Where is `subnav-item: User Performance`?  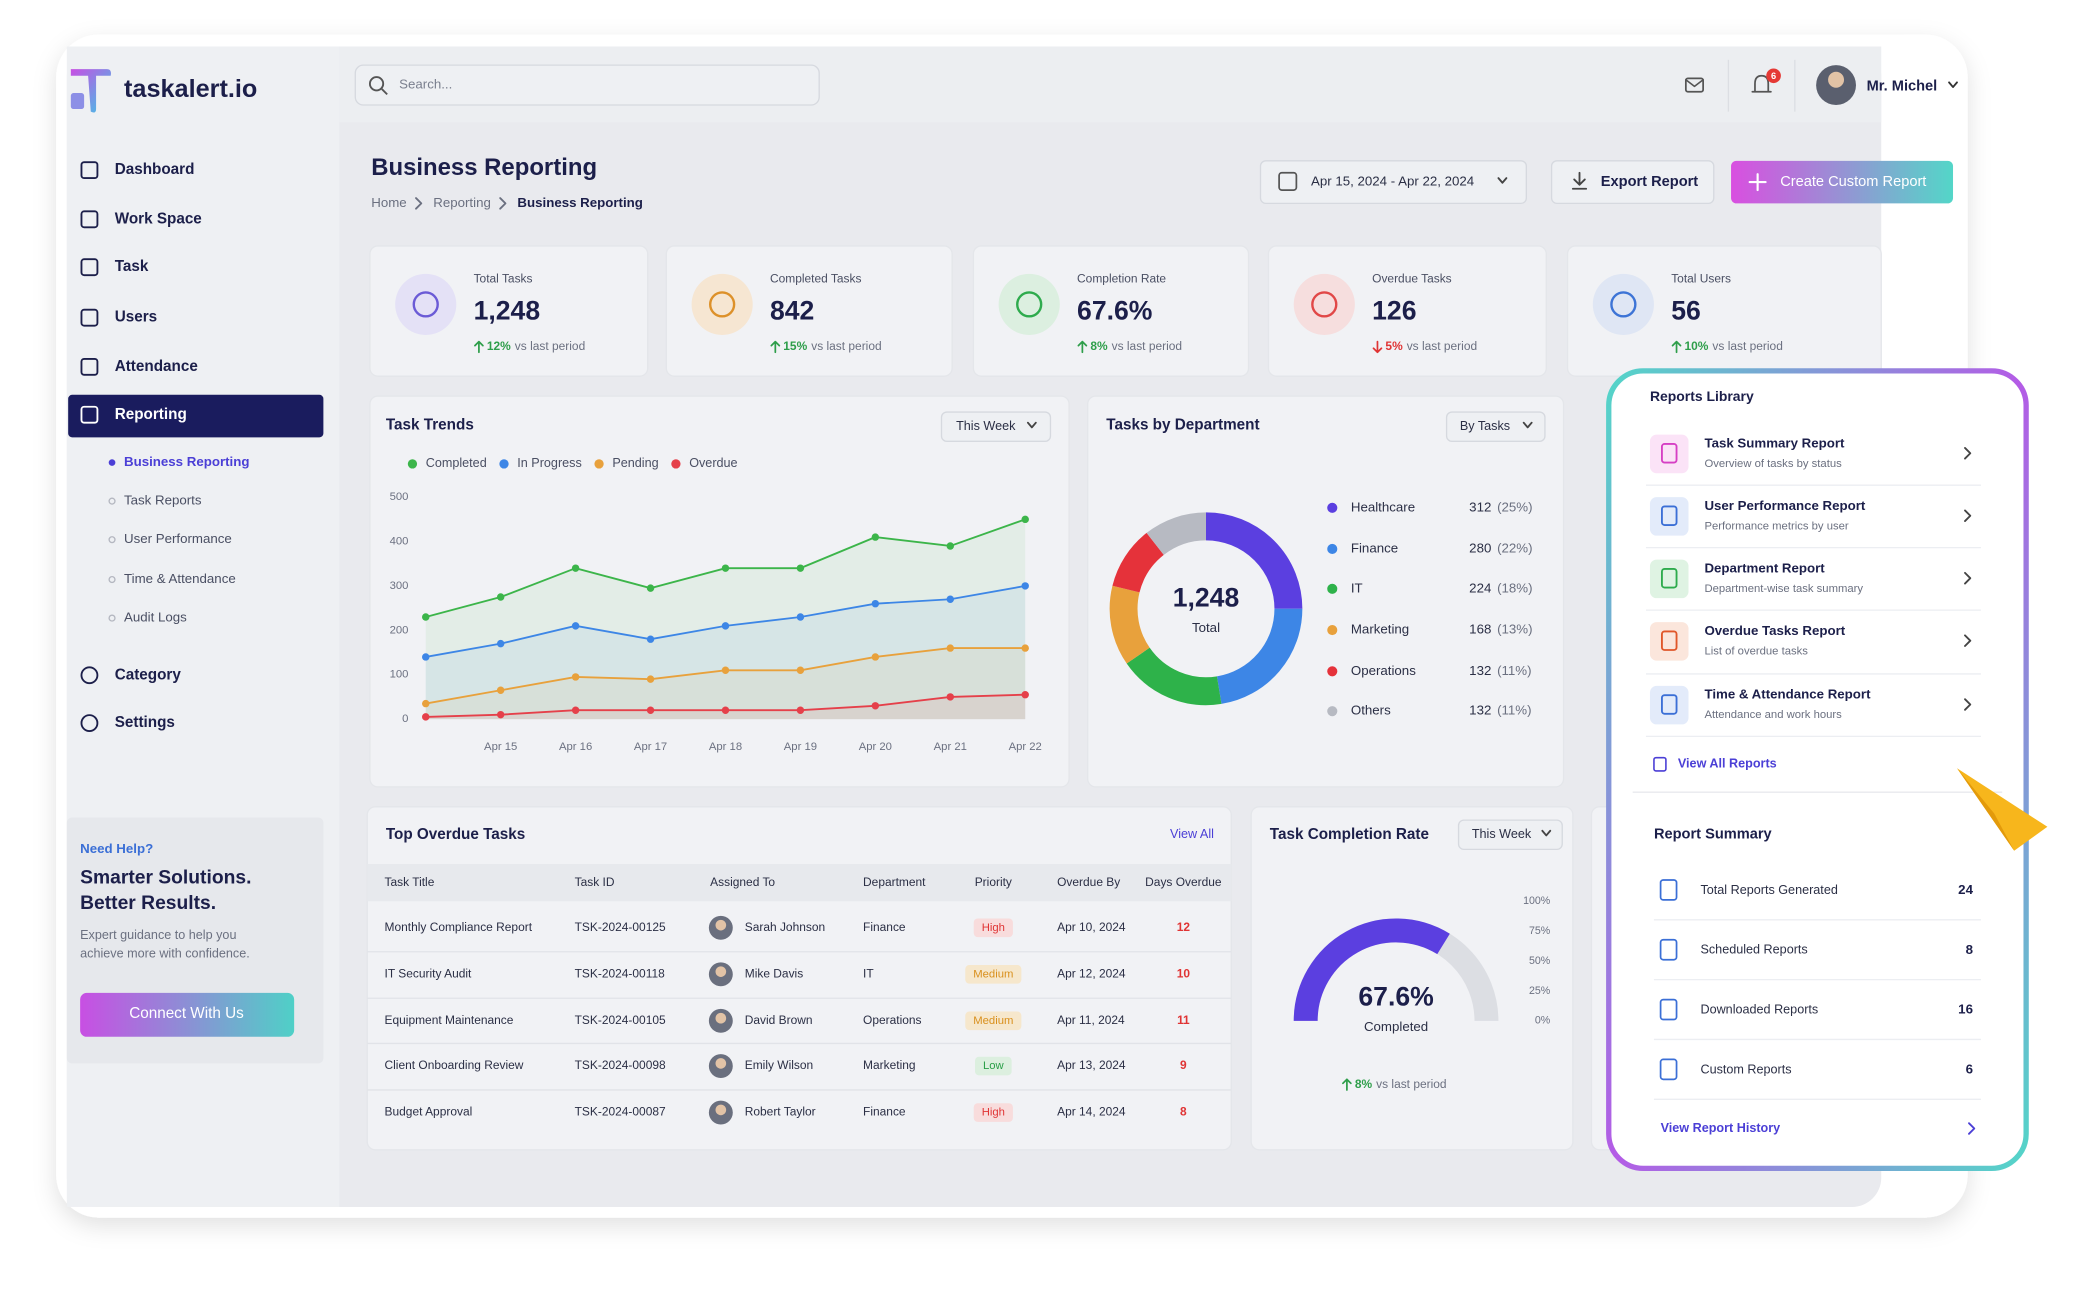
subnav-item: User Performance is located at coordinates (178, 538).